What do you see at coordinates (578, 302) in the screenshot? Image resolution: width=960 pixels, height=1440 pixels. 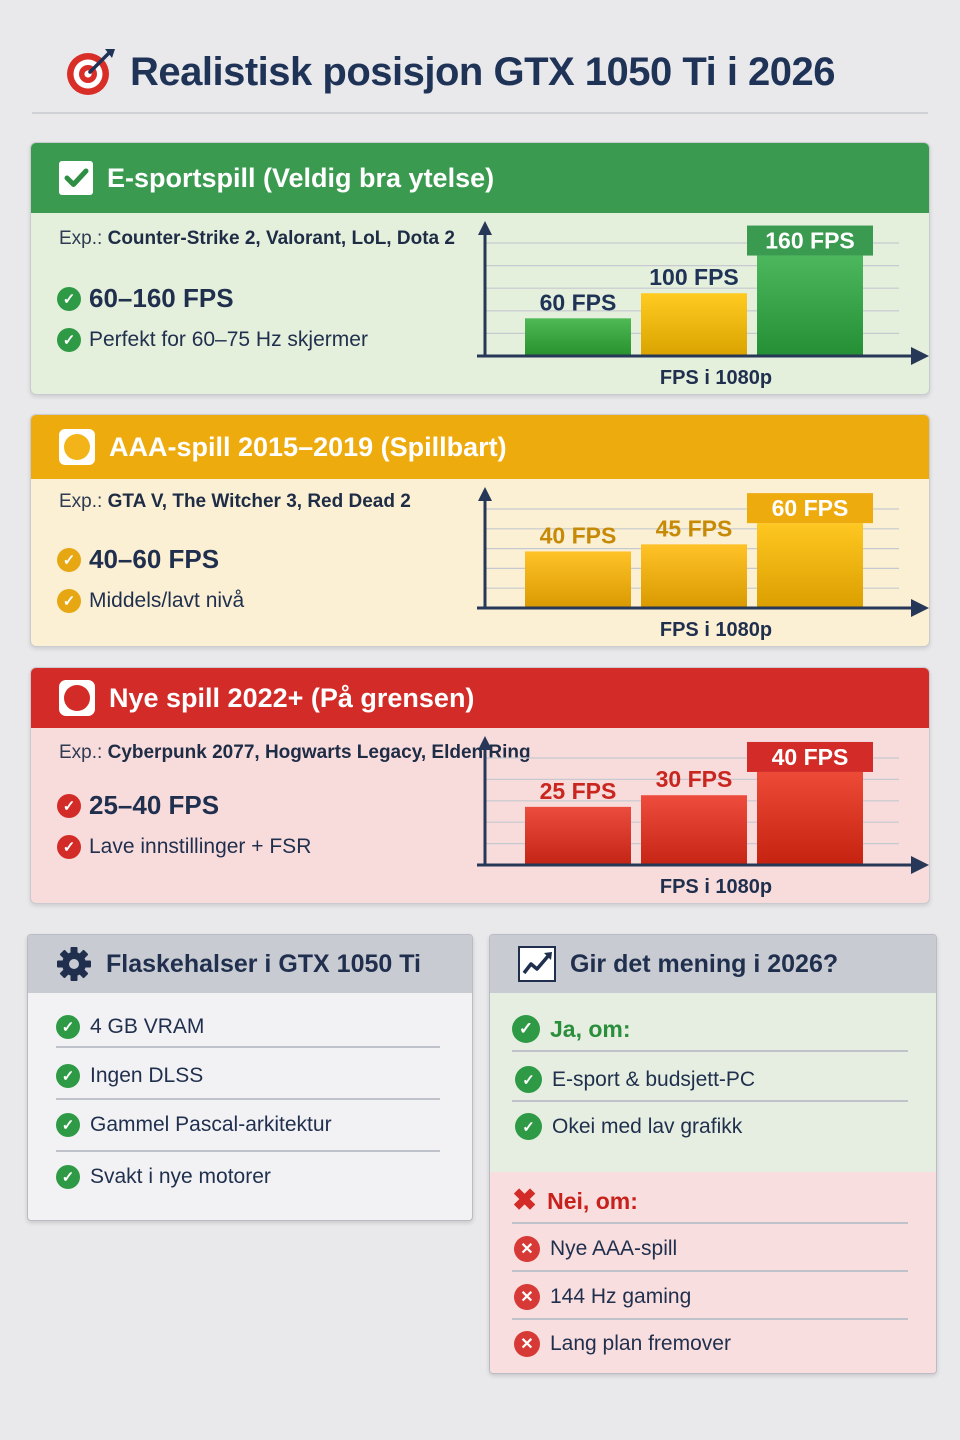 I see `data-label: 60 FPS` at bounding box center [578, 302].